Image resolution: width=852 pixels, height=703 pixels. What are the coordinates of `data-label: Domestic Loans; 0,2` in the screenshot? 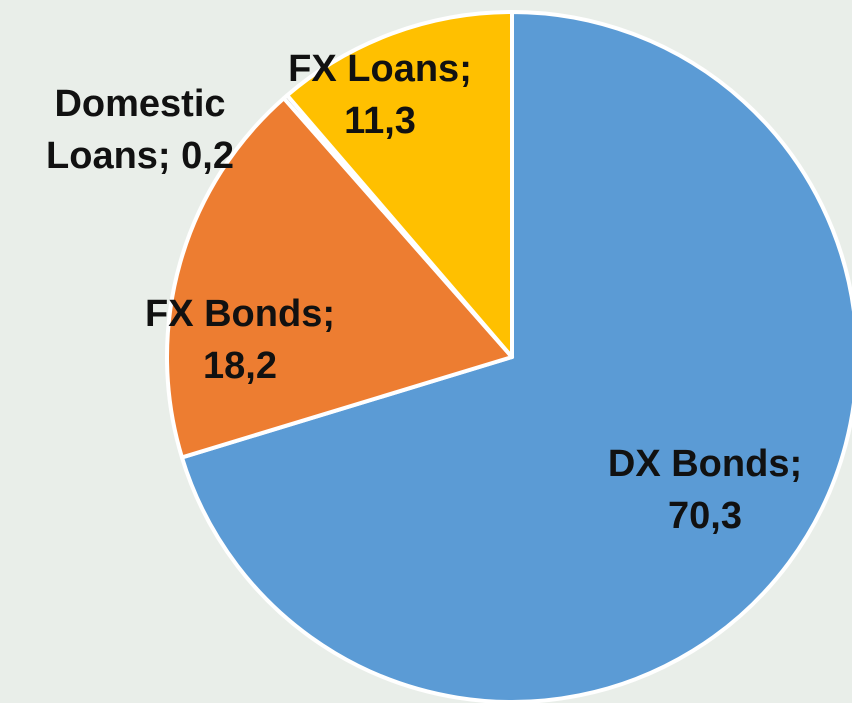 It's located at (140, 130).